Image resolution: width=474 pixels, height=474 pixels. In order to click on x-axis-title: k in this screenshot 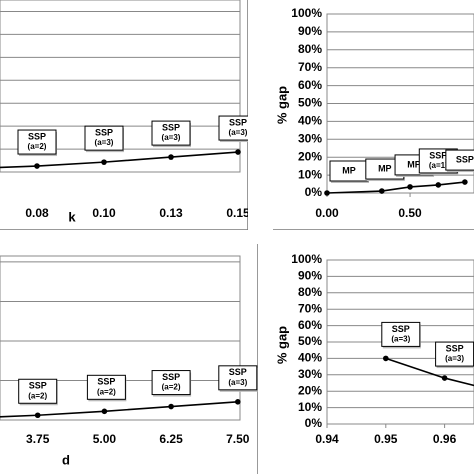, I will do `click(72, 216)`.